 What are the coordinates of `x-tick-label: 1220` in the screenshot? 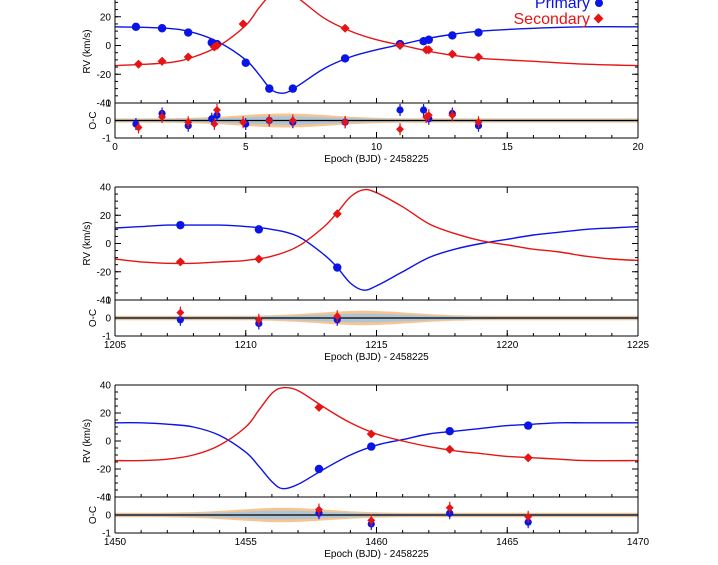 It's located at (507, 345).